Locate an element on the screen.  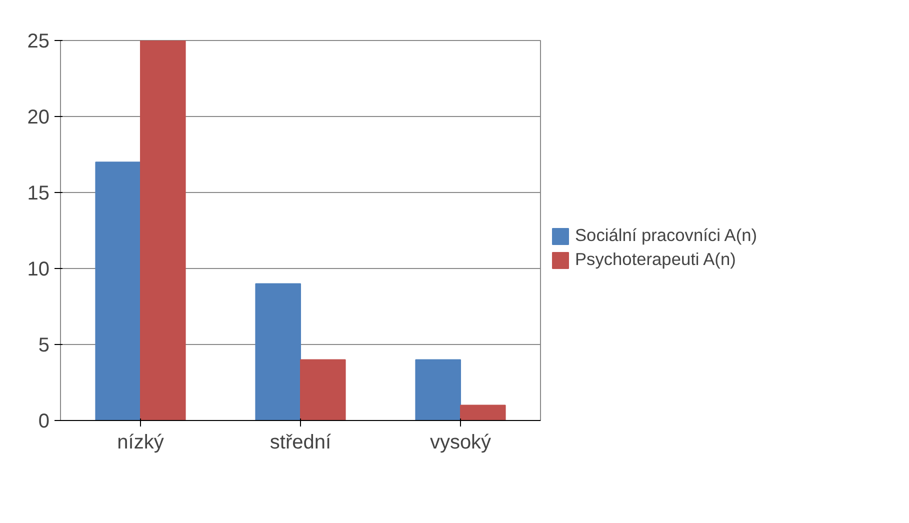
x-tick-label: nízký is located at coordinates (140, 443).